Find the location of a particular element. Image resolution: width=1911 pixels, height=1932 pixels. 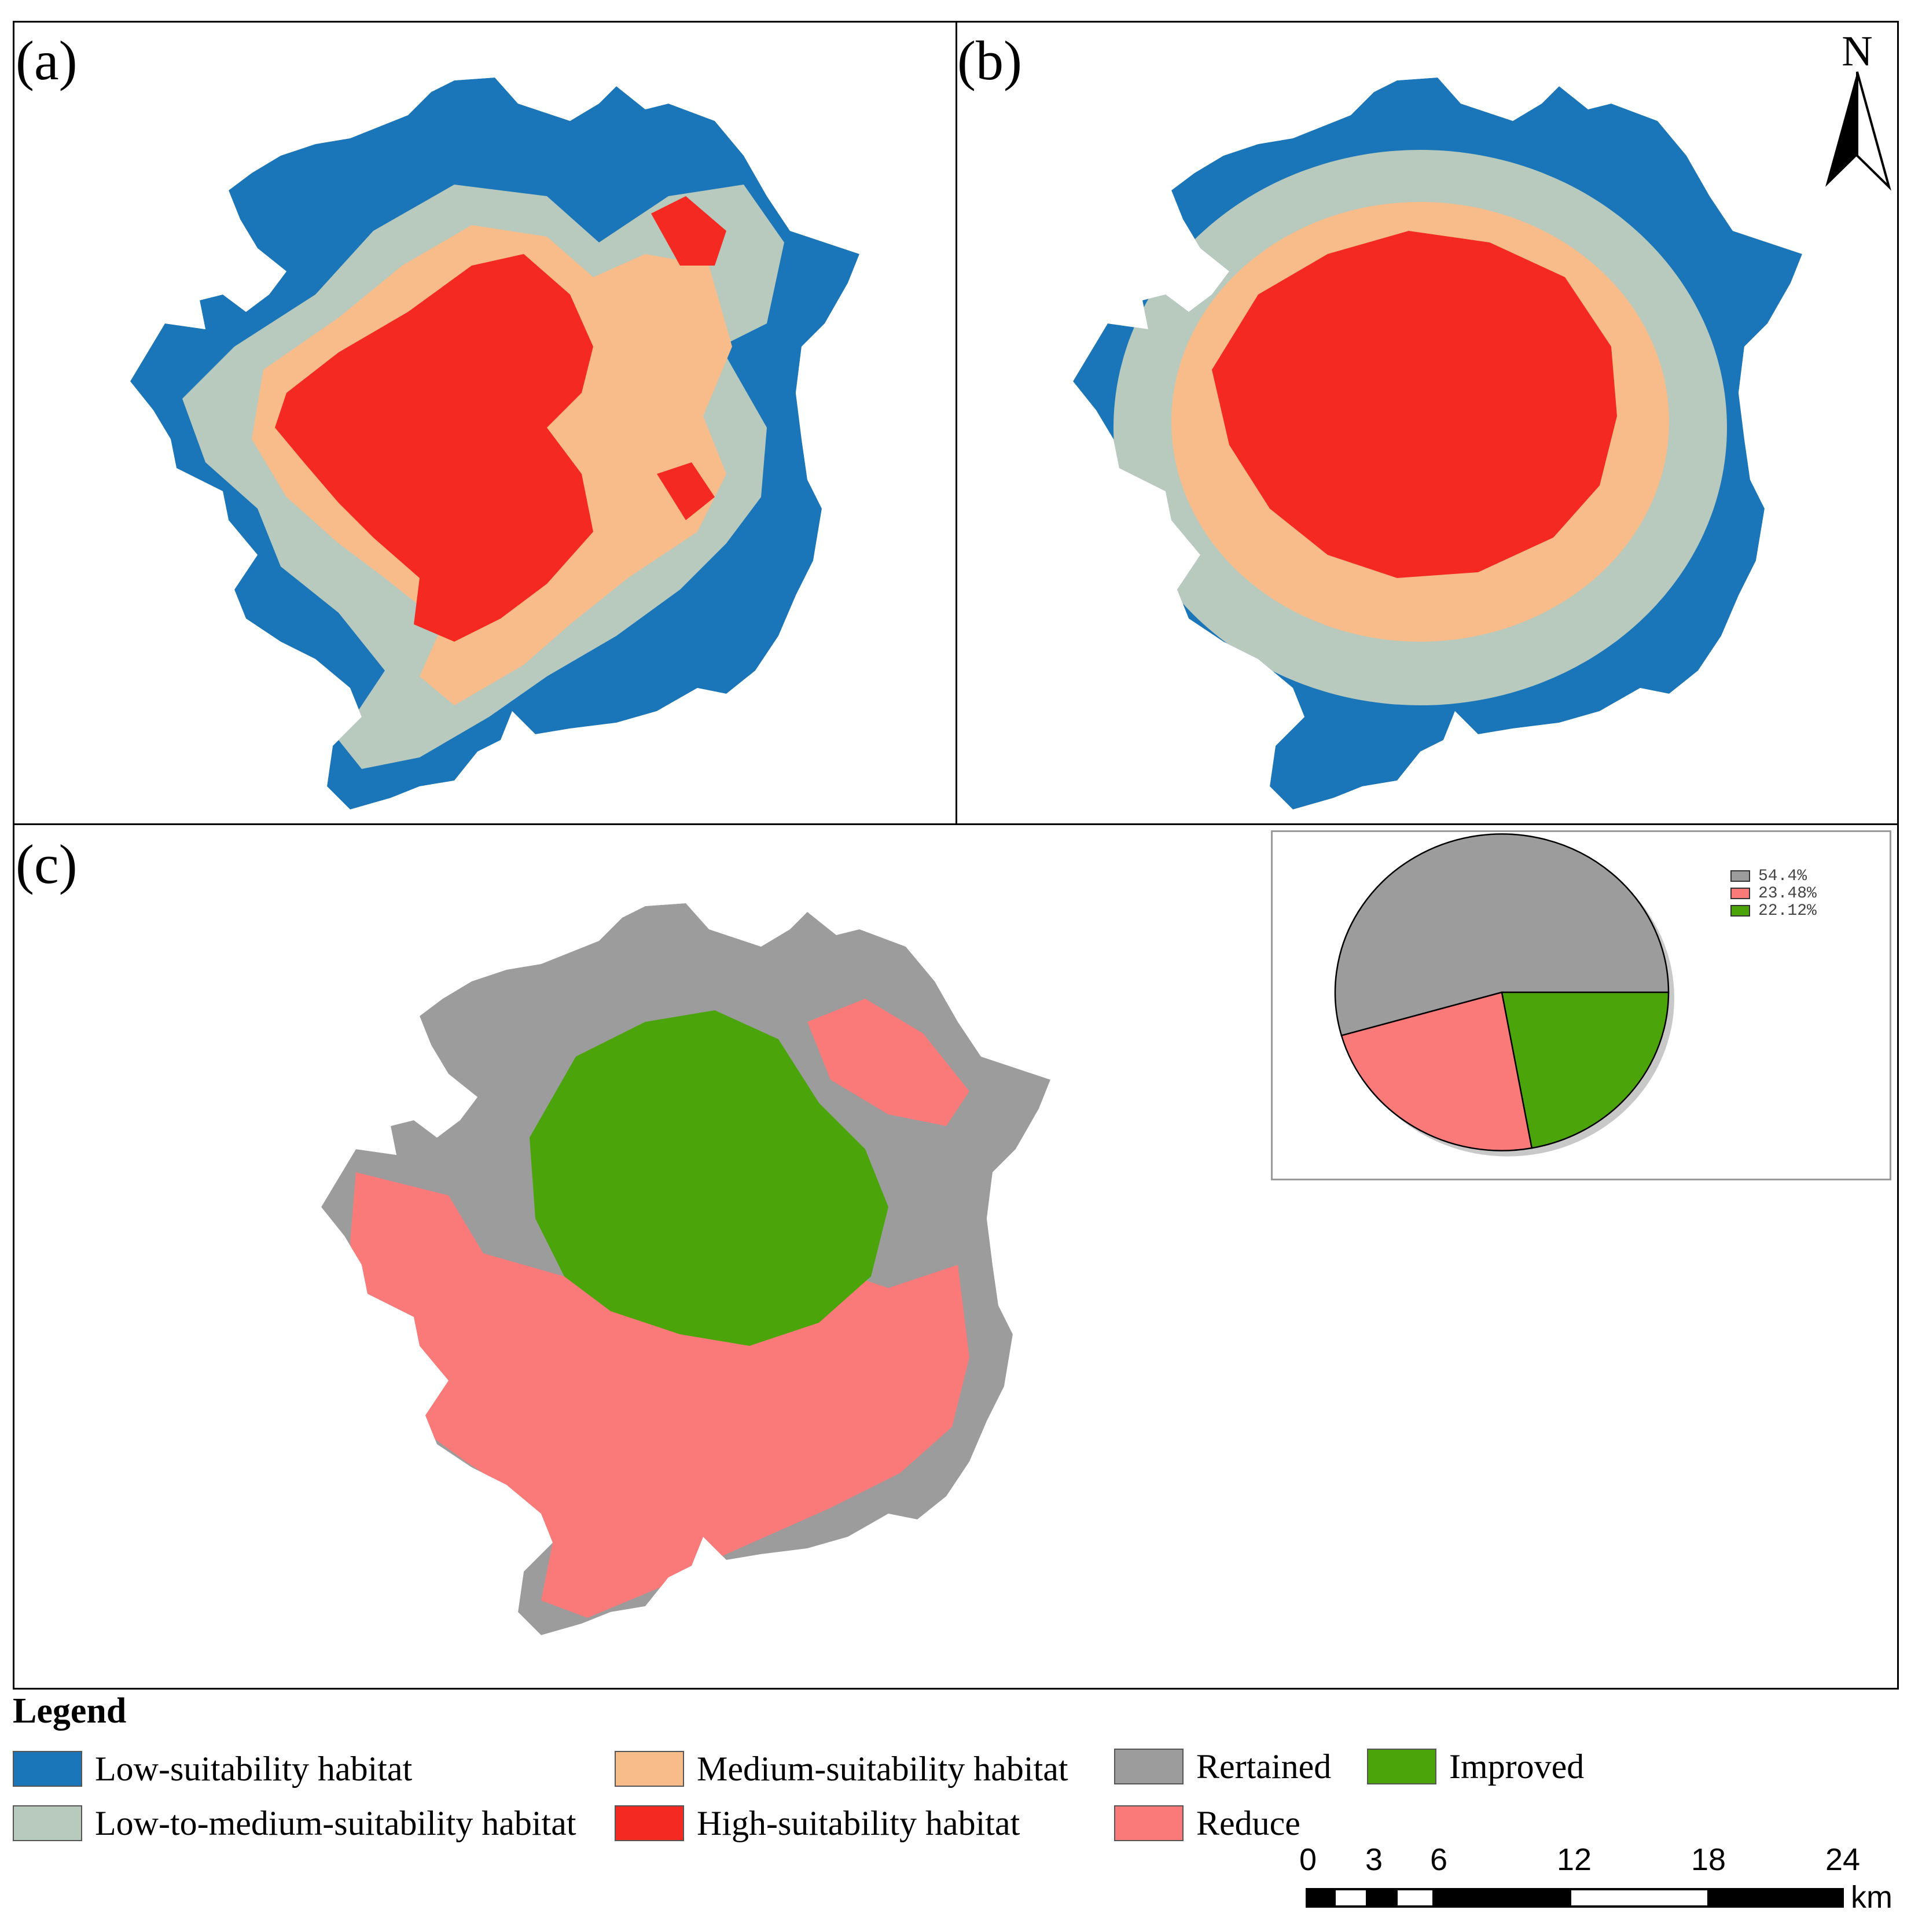

map-a is located at coordinates (494, 443).